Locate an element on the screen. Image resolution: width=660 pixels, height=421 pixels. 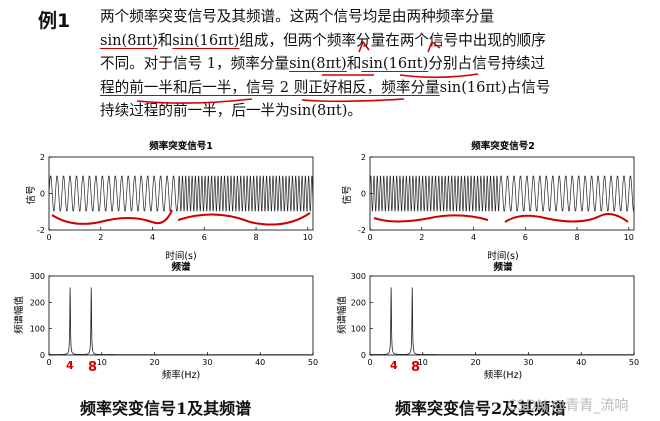
text-run: 占信号 is located at coordinates (528, 87).